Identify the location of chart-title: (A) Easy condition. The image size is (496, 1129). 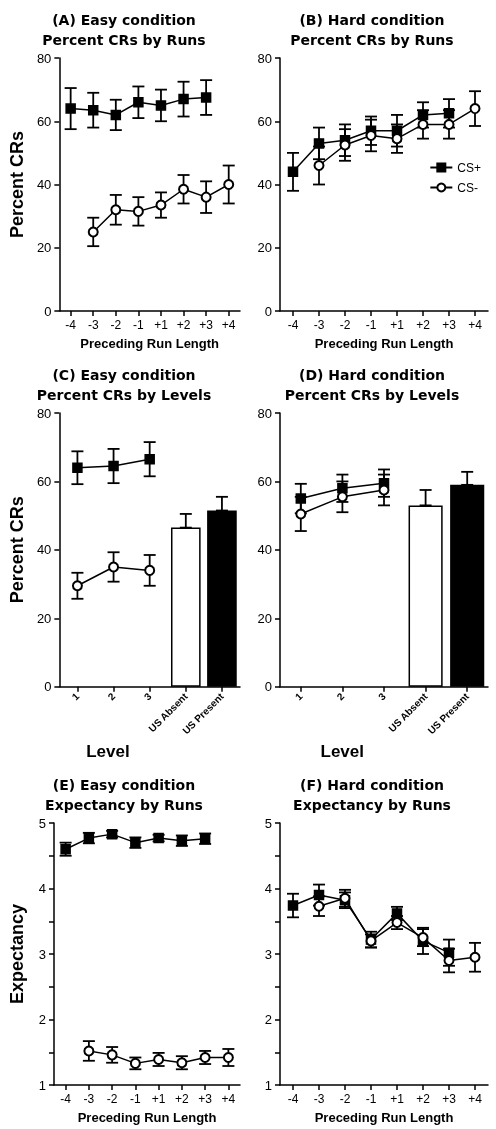
(124, 20).